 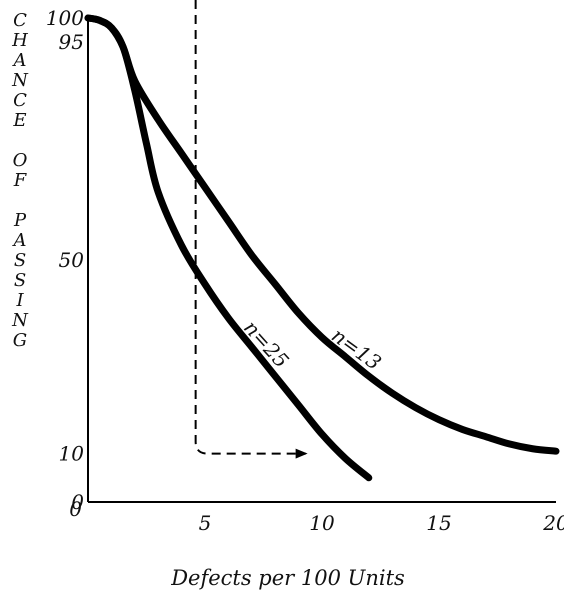 I want to click on y-axis-title-letter: F, so click(x=20, y=180).